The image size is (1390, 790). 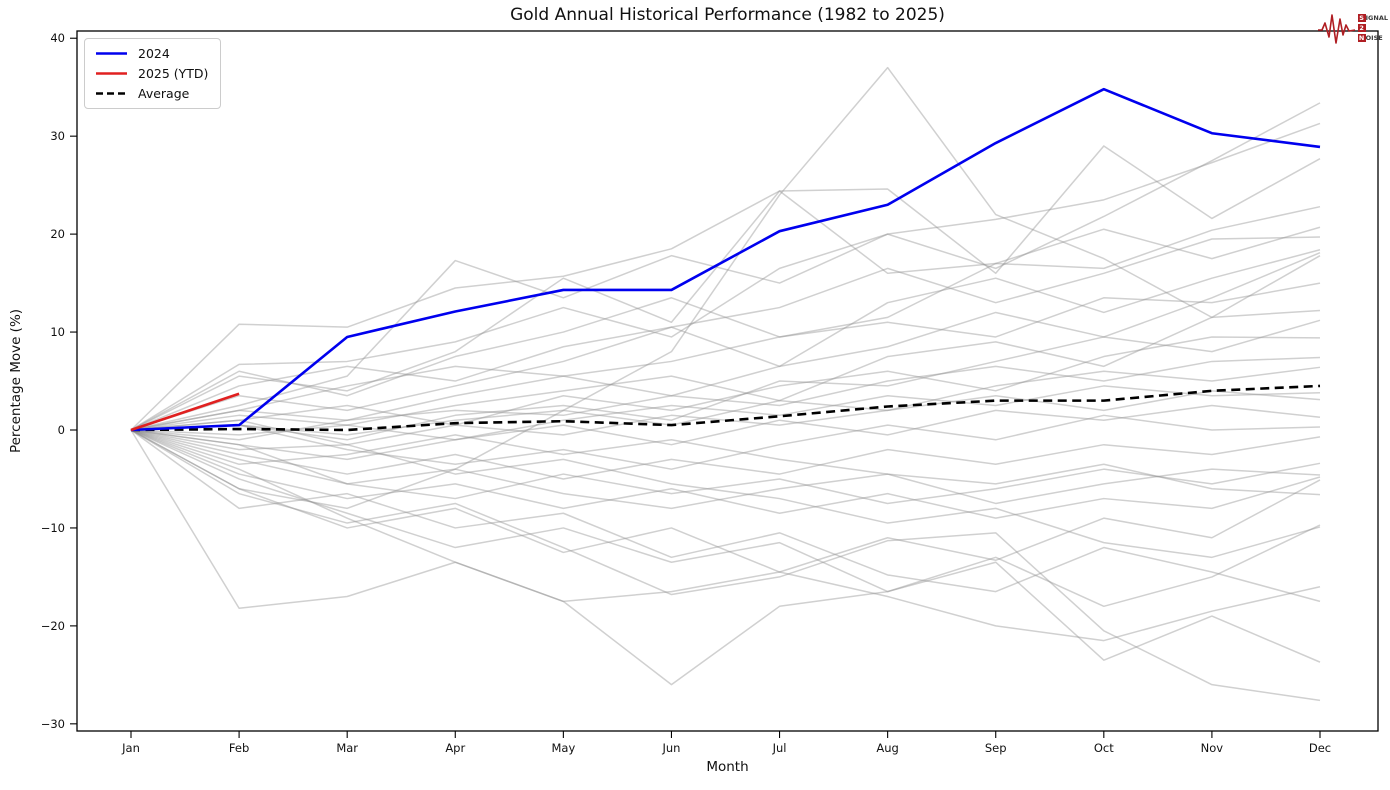 I want to click on x-axis-label: Month, so click(x=727, y=767).